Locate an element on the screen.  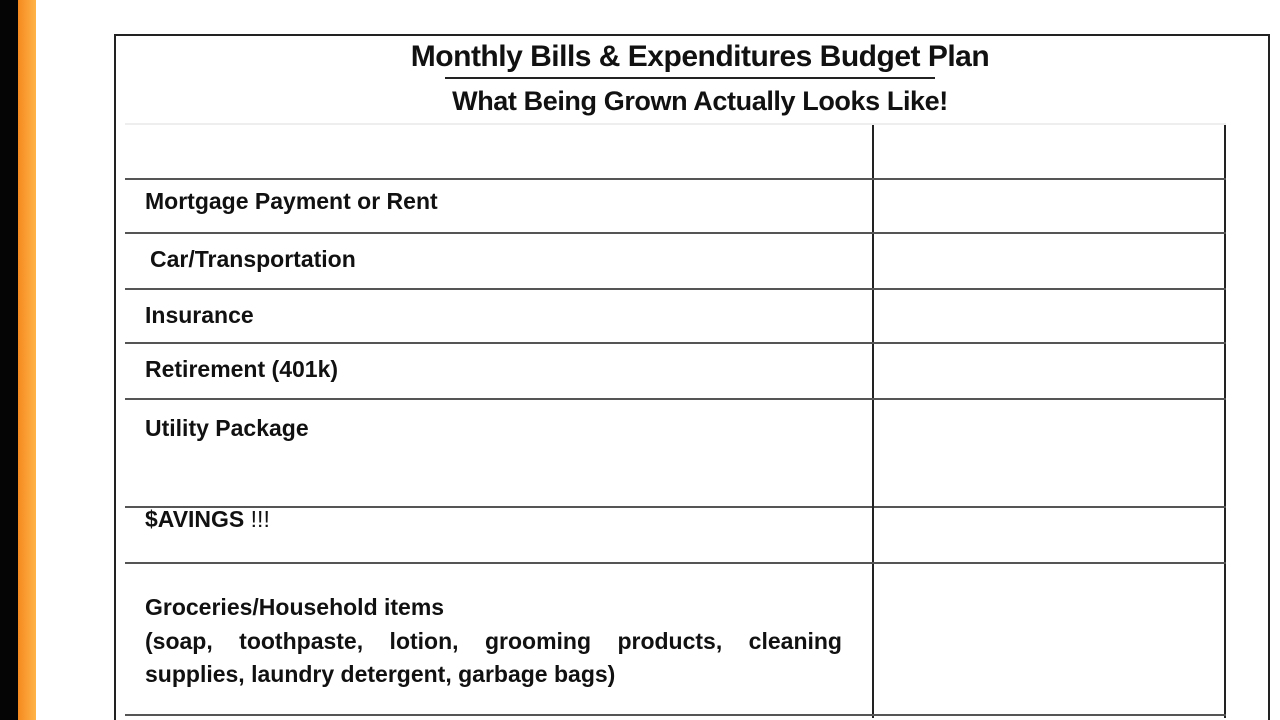
header-label-cell is located at coordinates (499, 151).